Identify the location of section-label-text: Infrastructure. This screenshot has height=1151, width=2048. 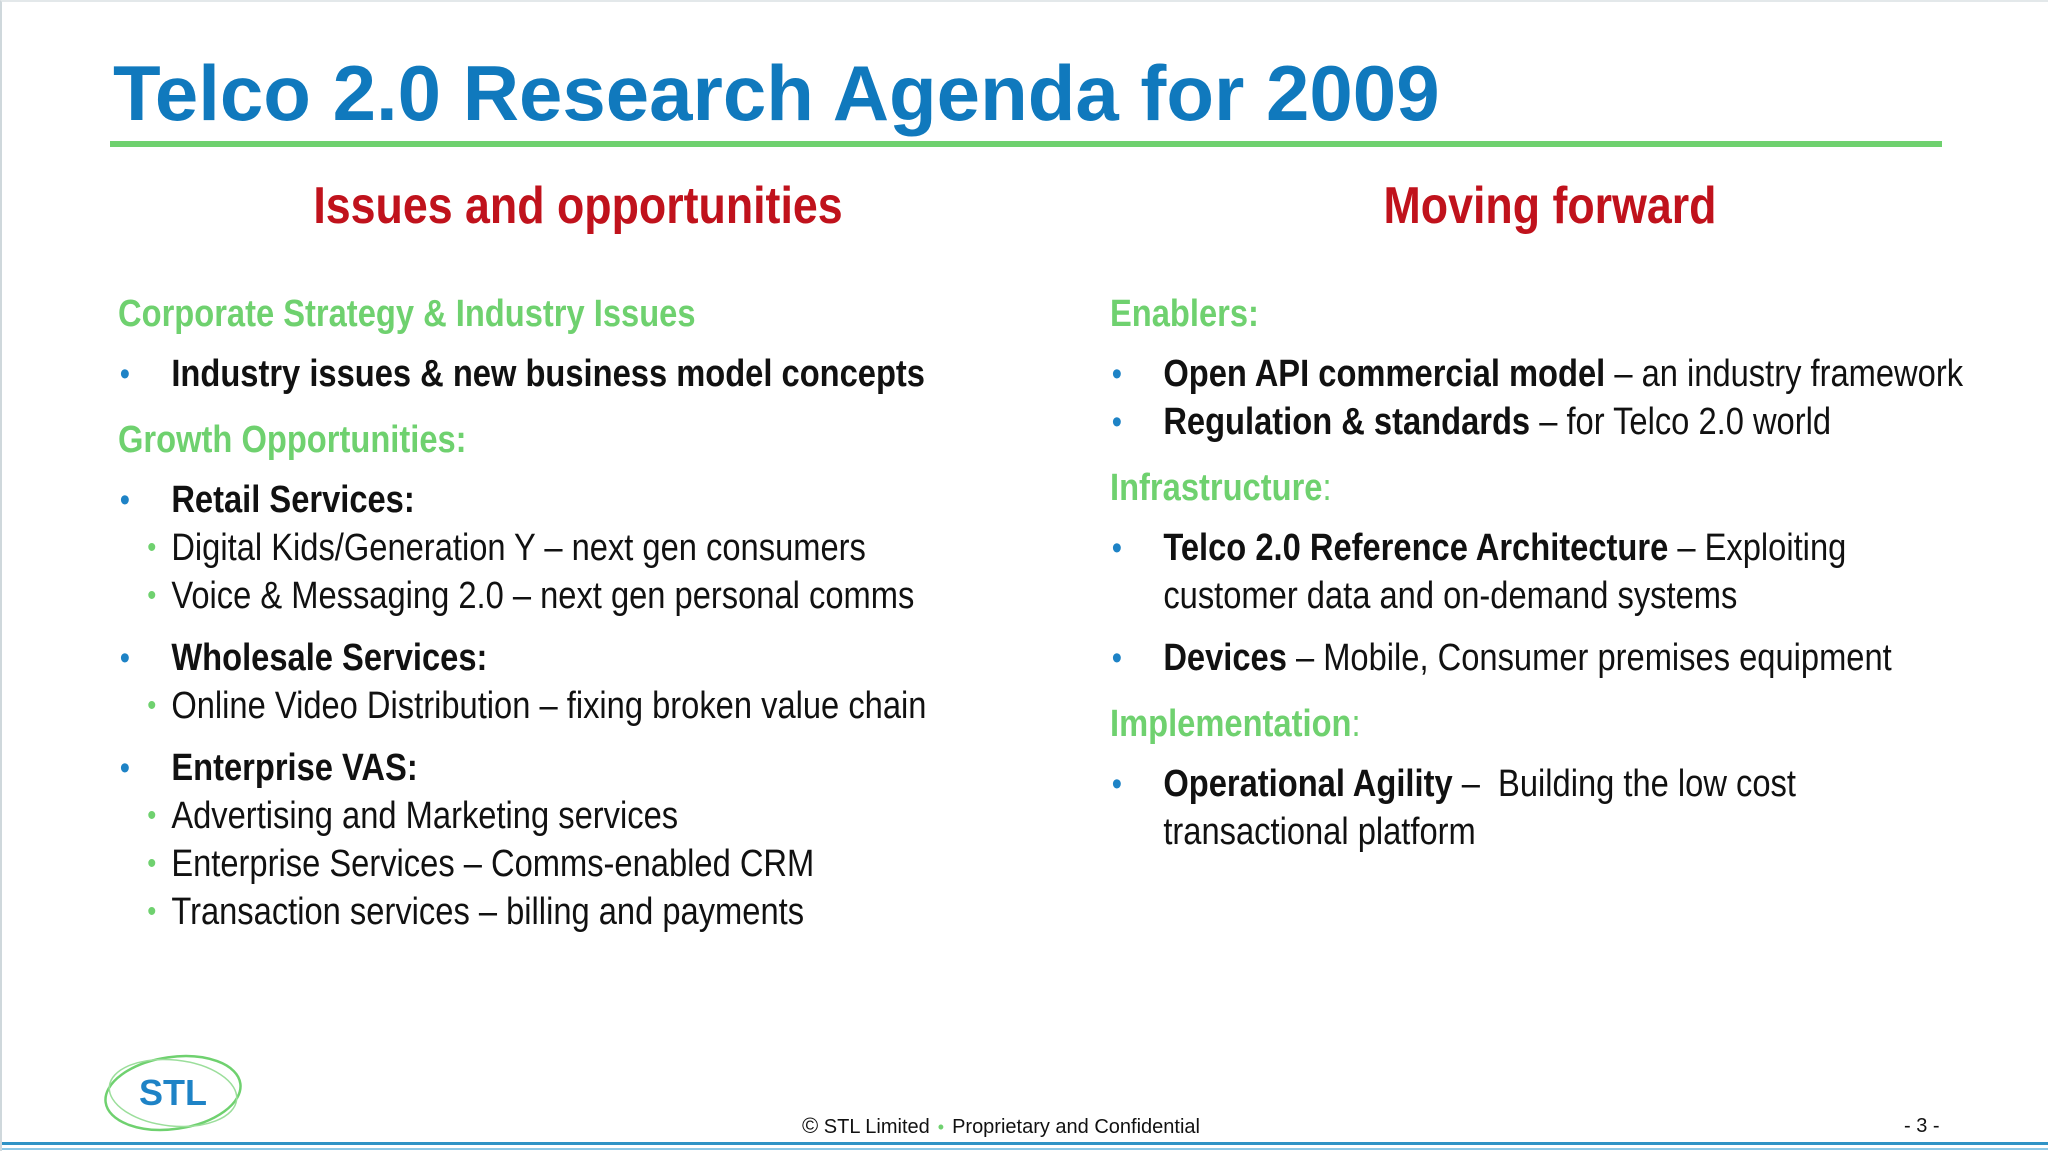
(1216, 488).